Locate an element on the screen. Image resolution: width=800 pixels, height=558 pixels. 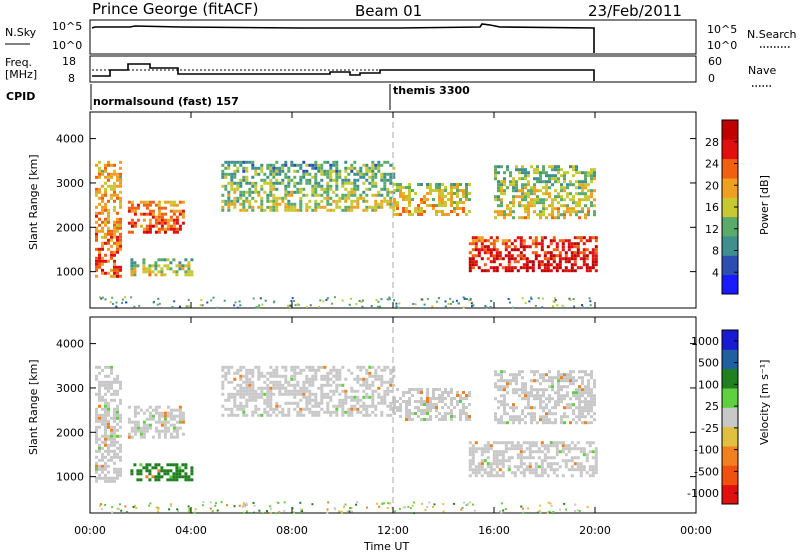
x-tick-label: 00:00 is located at coordinates (90, 530).